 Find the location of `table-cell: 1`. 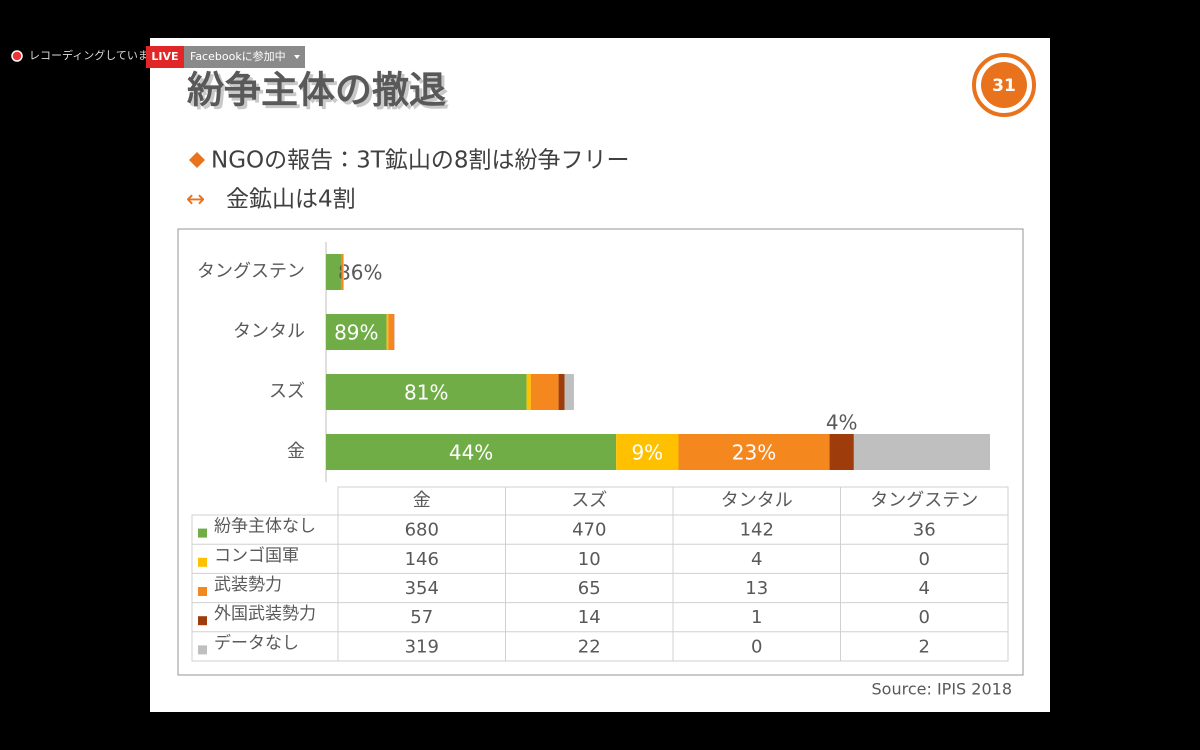

table-cell: 1 is located at coordinates (756, 617).